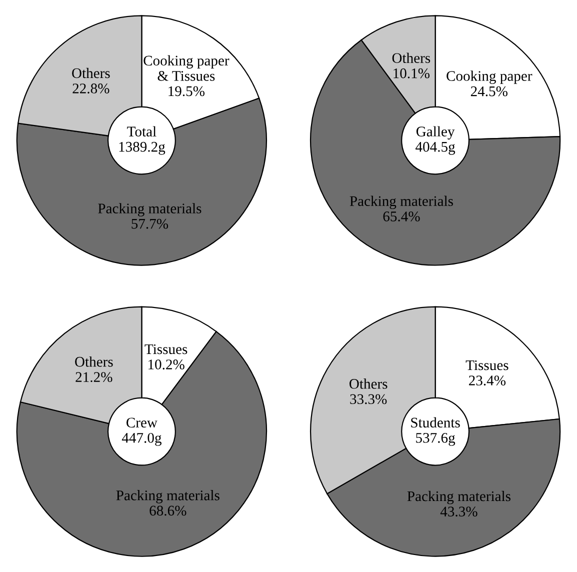 The width and height of the screenshot is (577, 572). I want to click on data-label: 10.2%, so click(166, 365).